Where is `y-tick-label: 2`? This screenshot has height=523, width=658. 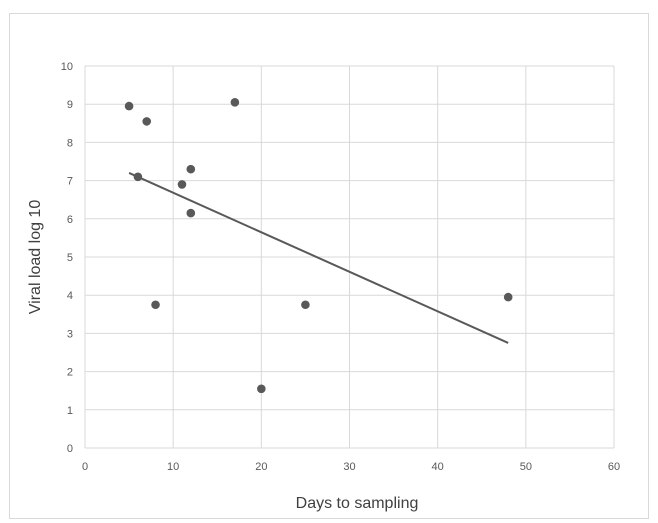 y-tick-label: 2 is located at coordinates (70, 373).